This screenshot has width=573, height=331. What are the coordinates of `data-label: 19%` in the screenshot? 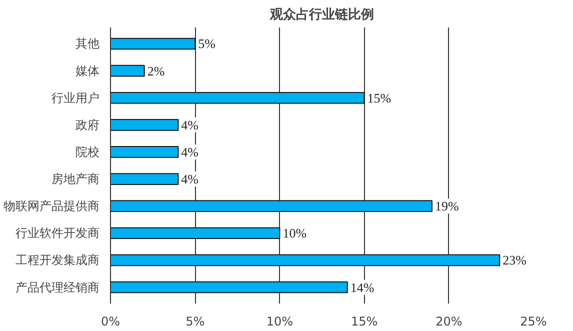 It's located at (446, 206).